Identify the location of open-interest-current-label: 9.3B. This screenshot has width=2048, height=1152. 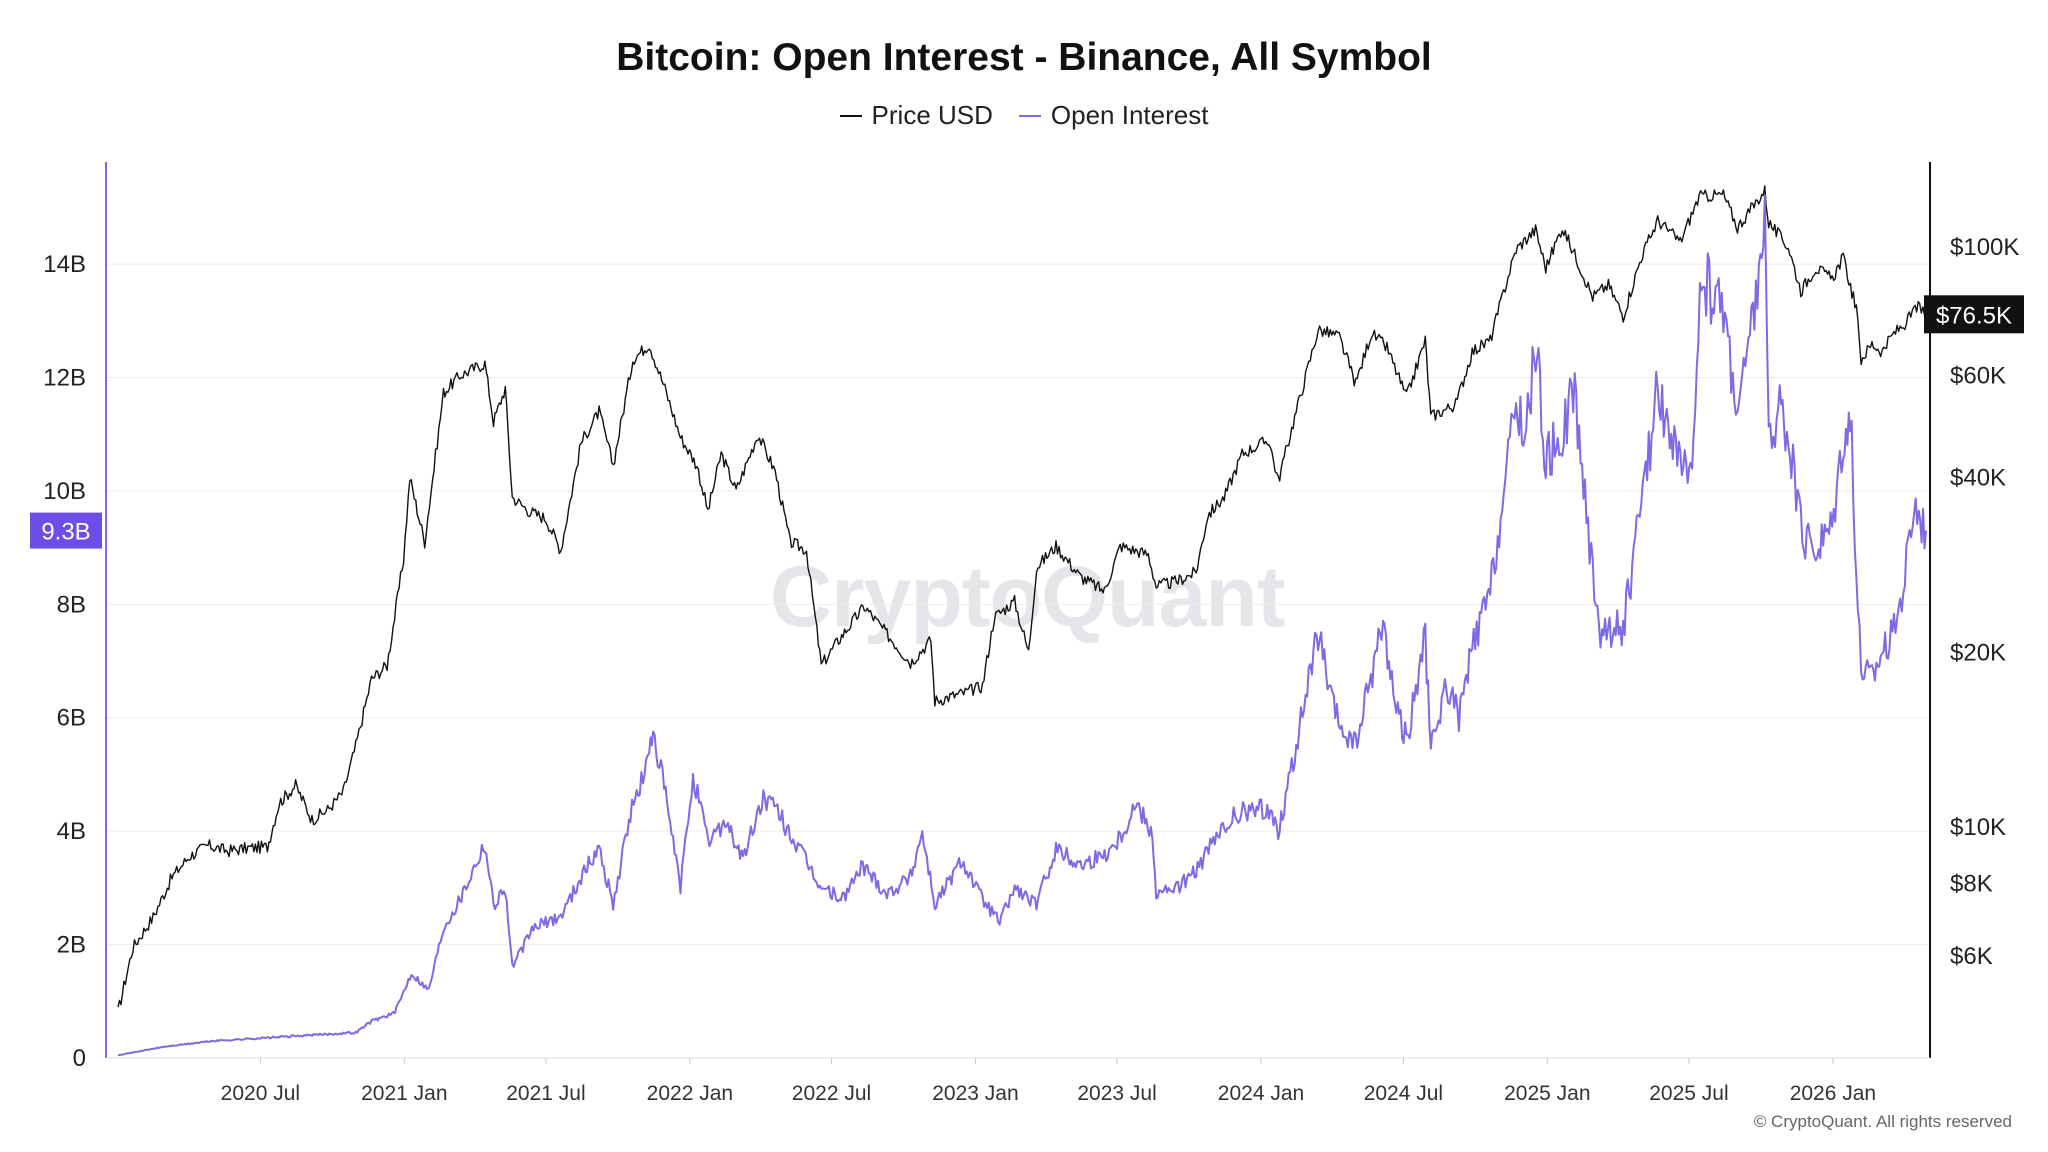
(65, 532).